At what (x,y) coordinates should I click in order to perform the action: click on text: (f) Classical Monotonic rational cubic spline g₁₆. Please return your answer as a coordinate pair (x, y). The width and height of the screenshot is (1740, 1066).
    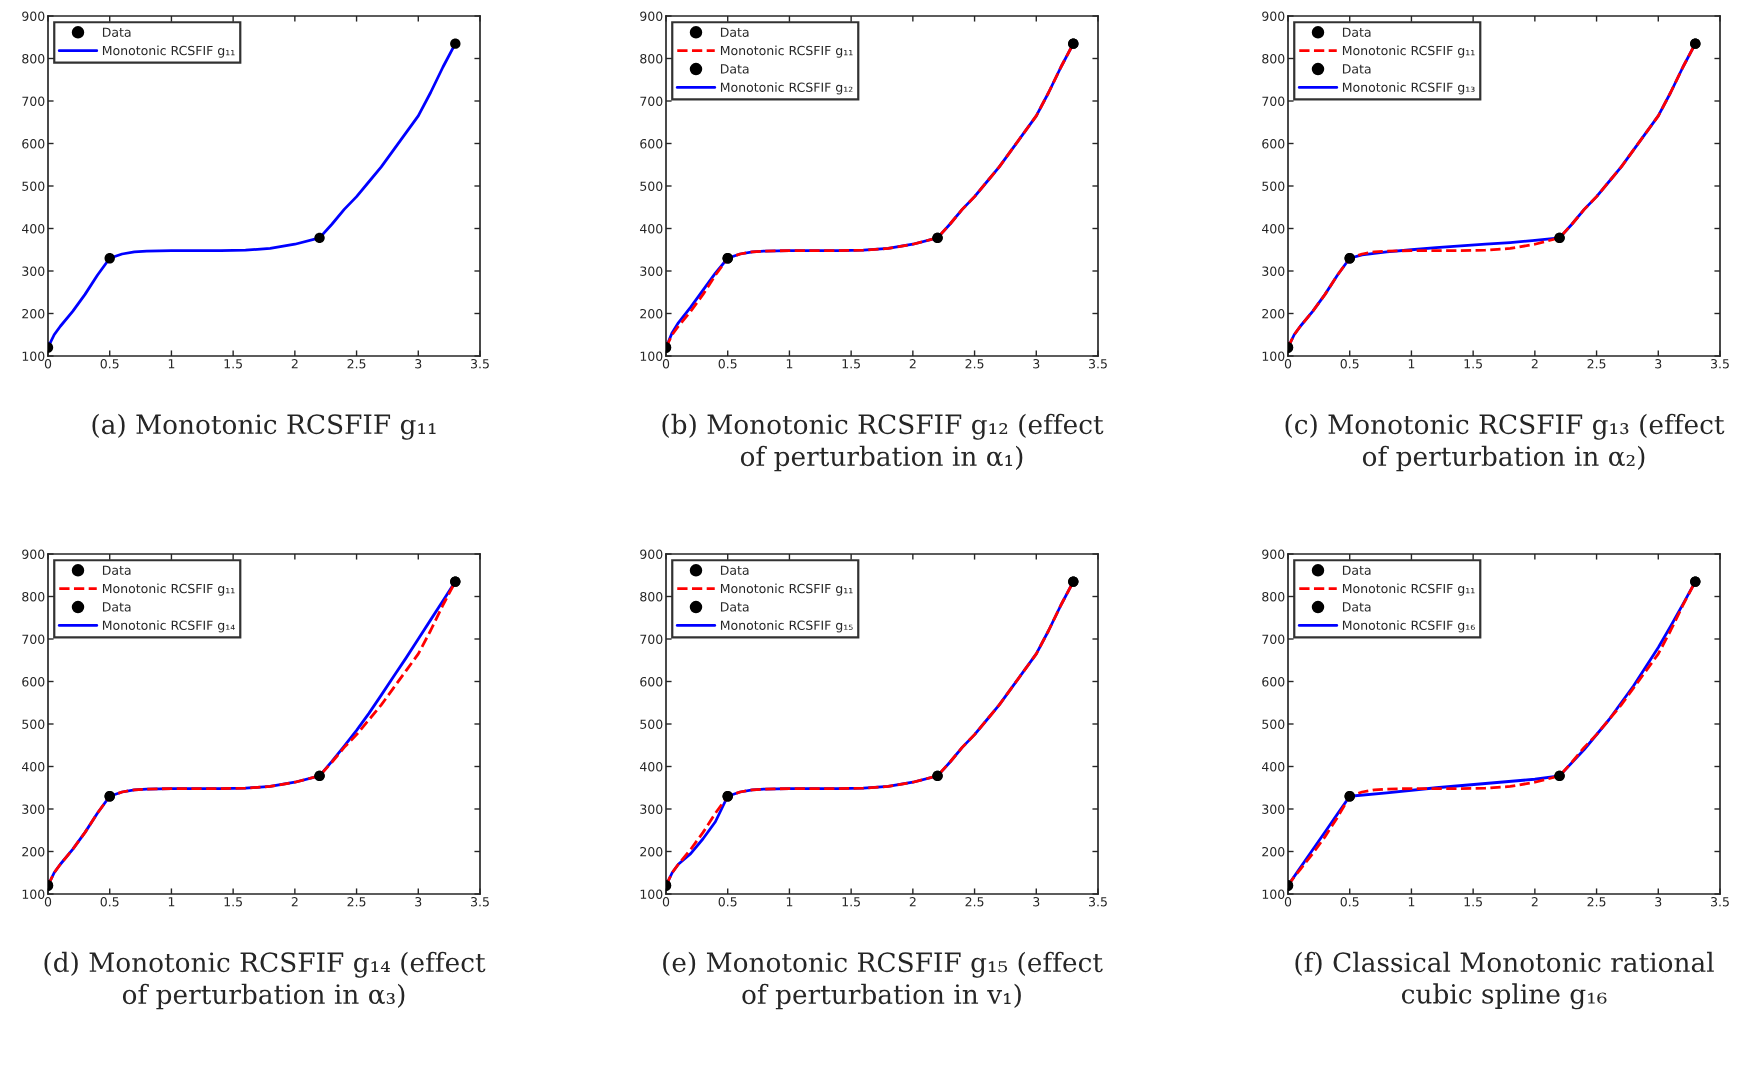
    Looking at the image, I should click on (1504, 980).